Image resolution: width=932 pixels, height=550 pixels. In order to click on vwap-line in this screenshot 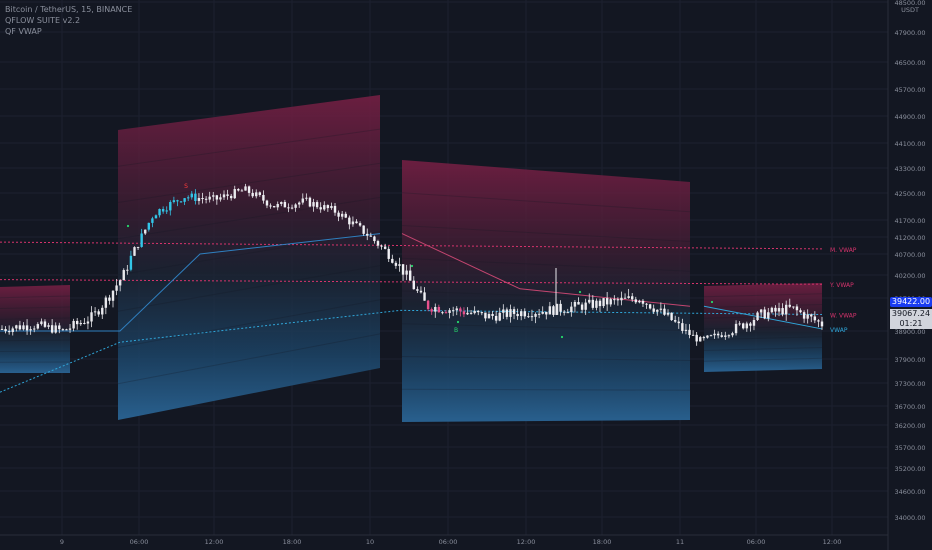, I will do `click(546, 270)`.